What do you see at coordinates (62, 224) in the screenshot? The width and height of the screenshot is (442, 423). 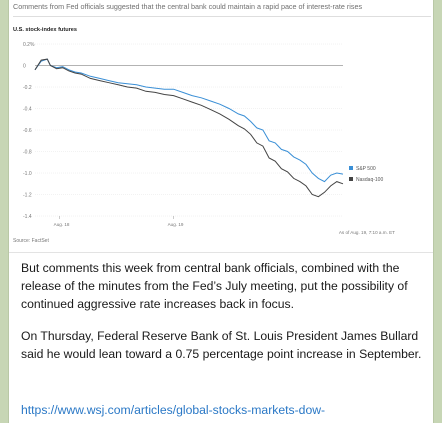 I see `x-tick-label: Aug. 18` at bounding box center [62, 224].